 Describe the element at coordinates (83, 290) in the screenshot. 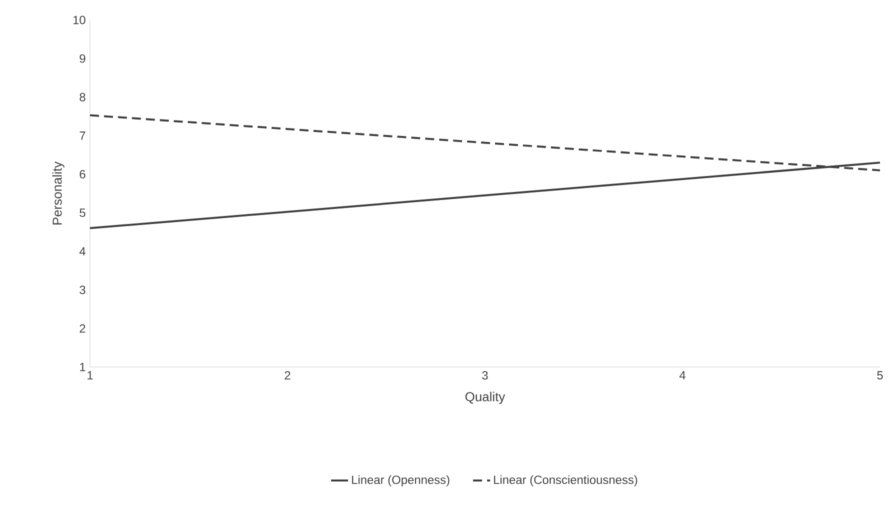

I see `y-tick-label: 3` at that location.